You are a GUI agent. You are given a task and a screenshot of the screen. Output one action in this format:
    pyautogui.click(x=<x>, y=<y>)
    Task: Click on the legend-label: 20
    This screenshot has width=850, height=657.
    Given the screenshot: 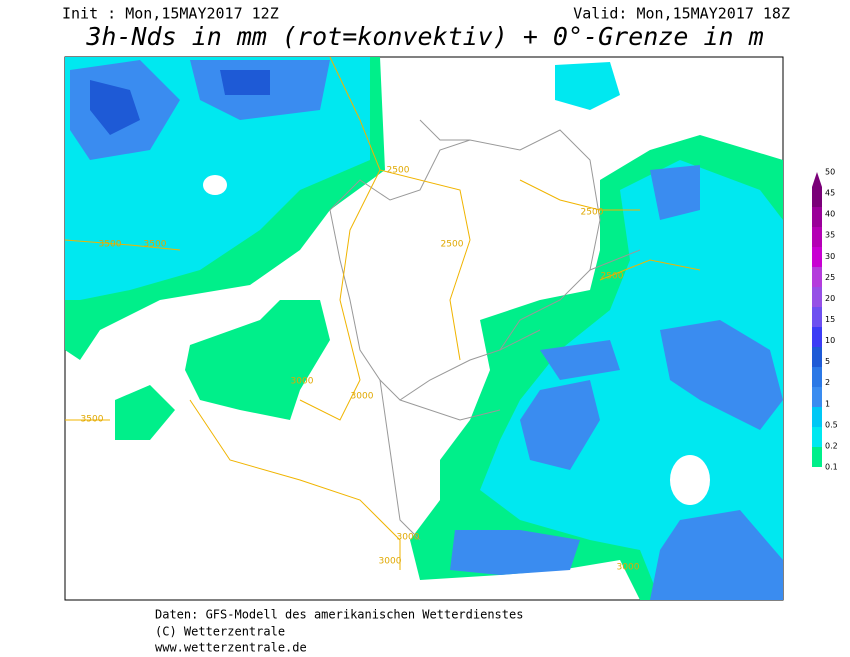 What is the action you would take?
    pyautogui.click(x=830, y=298)
    